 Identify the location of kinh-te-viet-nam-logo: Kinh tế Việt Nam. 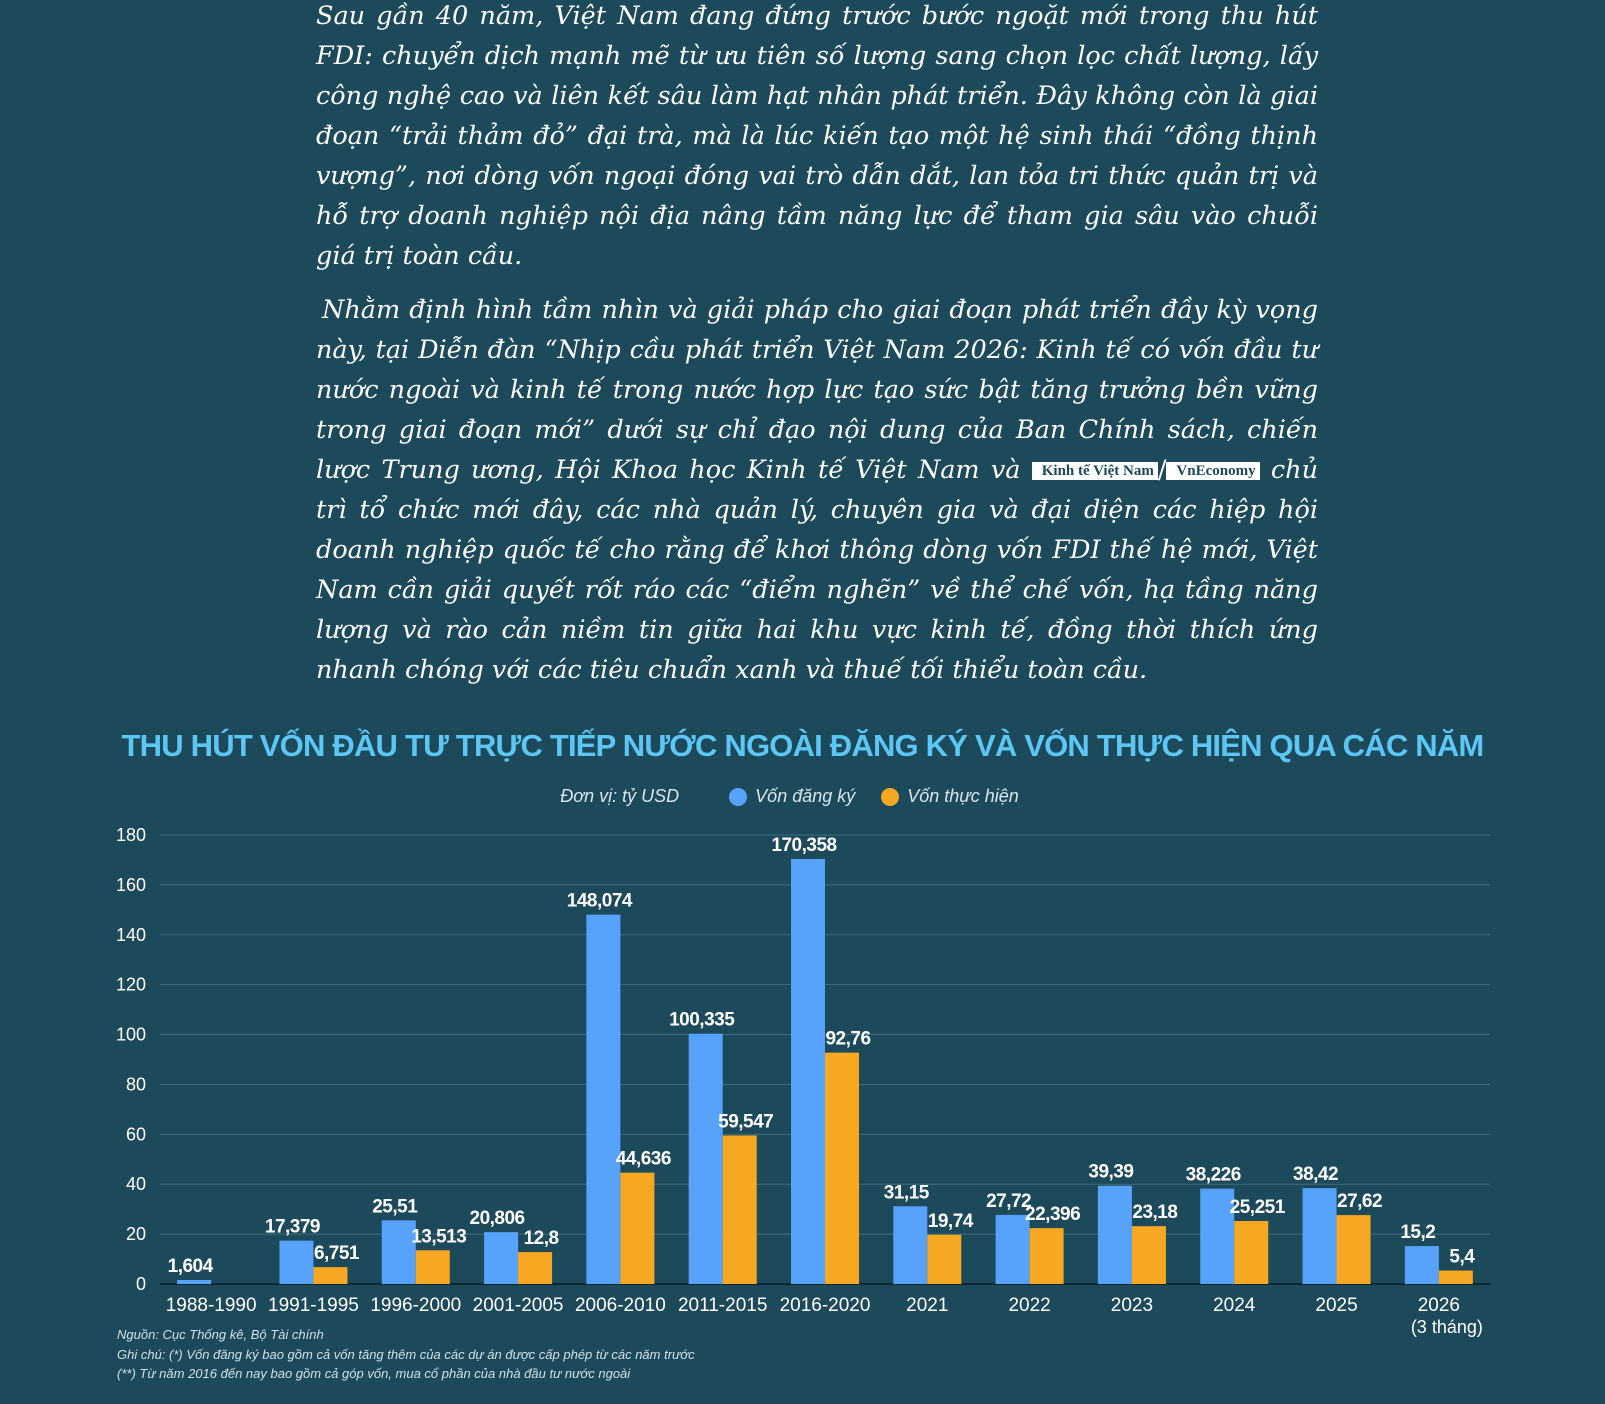
(1094, 471).